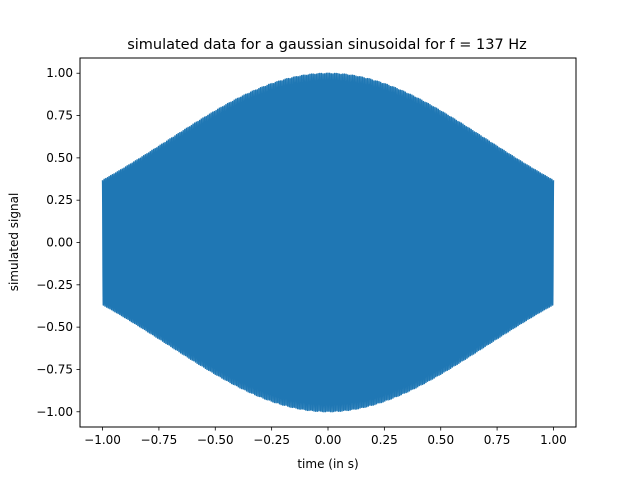 This screenshot has height=480, width=640. I want to click on y-tick-label: −0.25, so click(54, 285).